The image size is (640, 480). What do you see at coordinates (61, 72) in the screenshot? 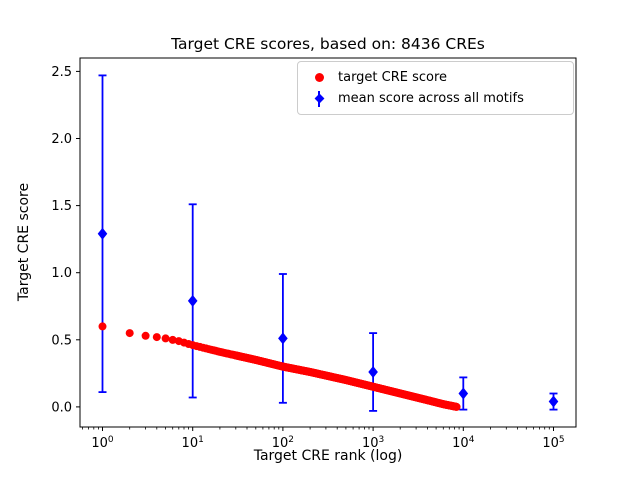
I see `svg-text: 2.5` at bounding box center [61, 72].